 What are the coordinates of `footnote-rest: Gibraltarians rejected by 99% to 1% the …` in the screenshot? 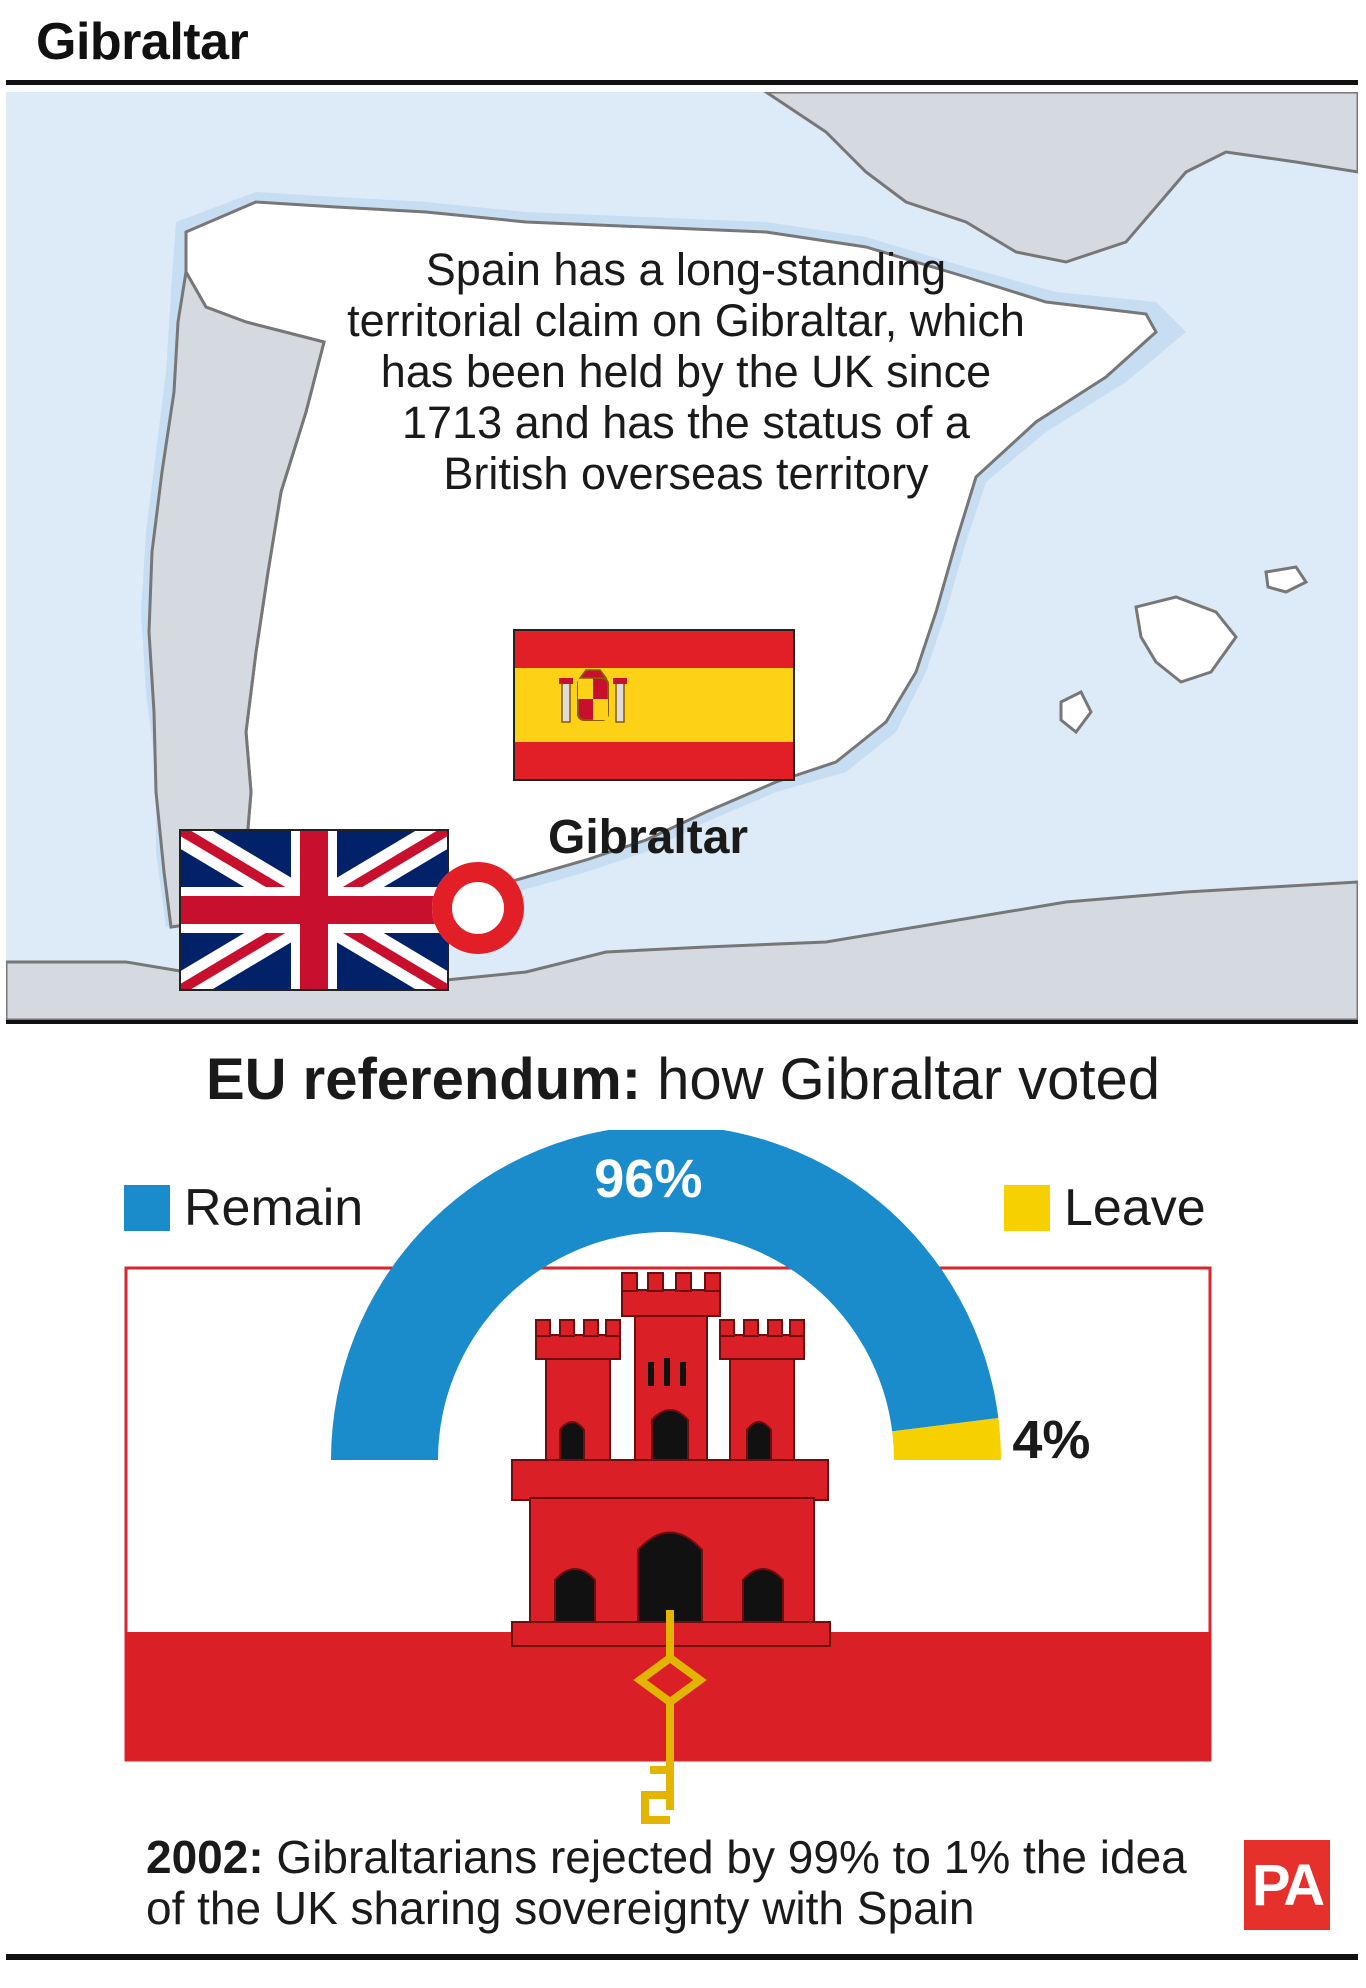 It's located at (666, 1882).